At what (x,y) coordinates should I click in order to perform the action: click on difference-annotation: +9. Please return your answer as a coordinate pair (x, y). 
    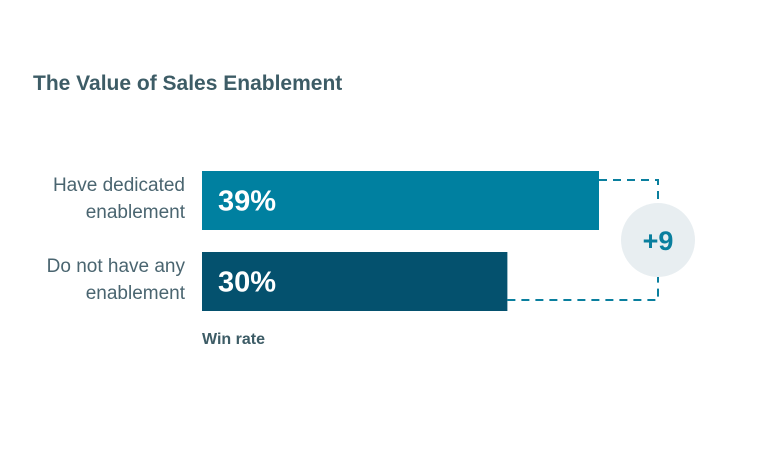
    Looking at the image, I should click on (601, 240).